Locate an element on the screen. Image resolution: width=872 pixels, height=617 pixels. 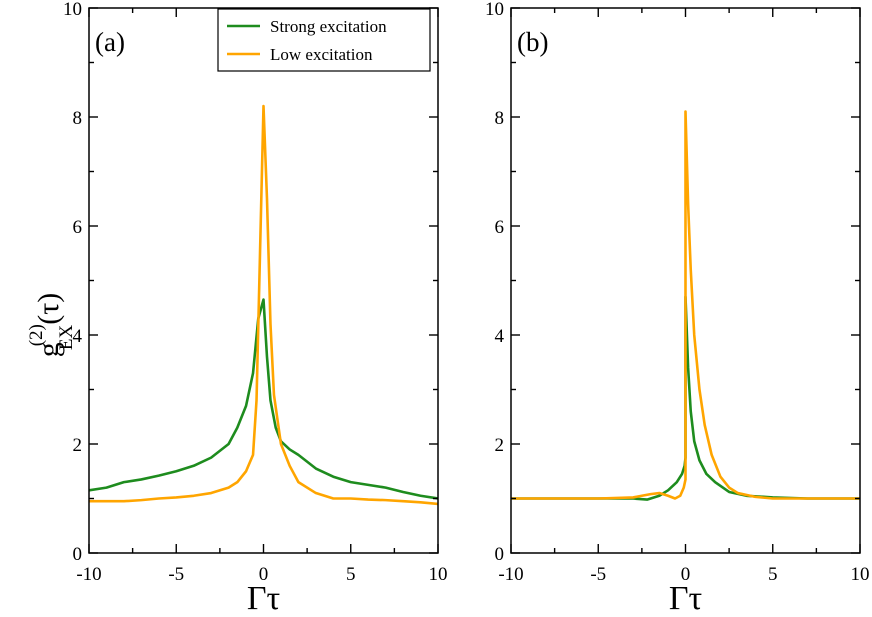
panel-label: (a) is located at coordinates (110, 42).